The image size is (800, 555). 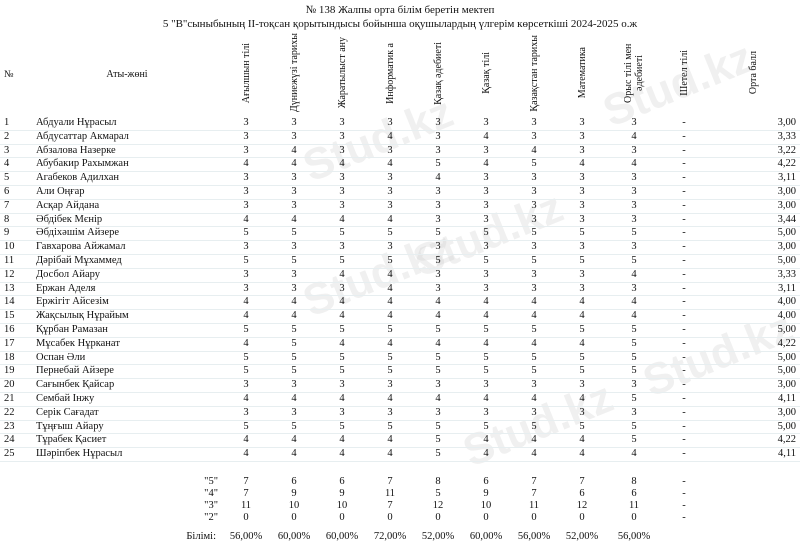 I want to click on row-number: 13, so click(x=9, y=288).